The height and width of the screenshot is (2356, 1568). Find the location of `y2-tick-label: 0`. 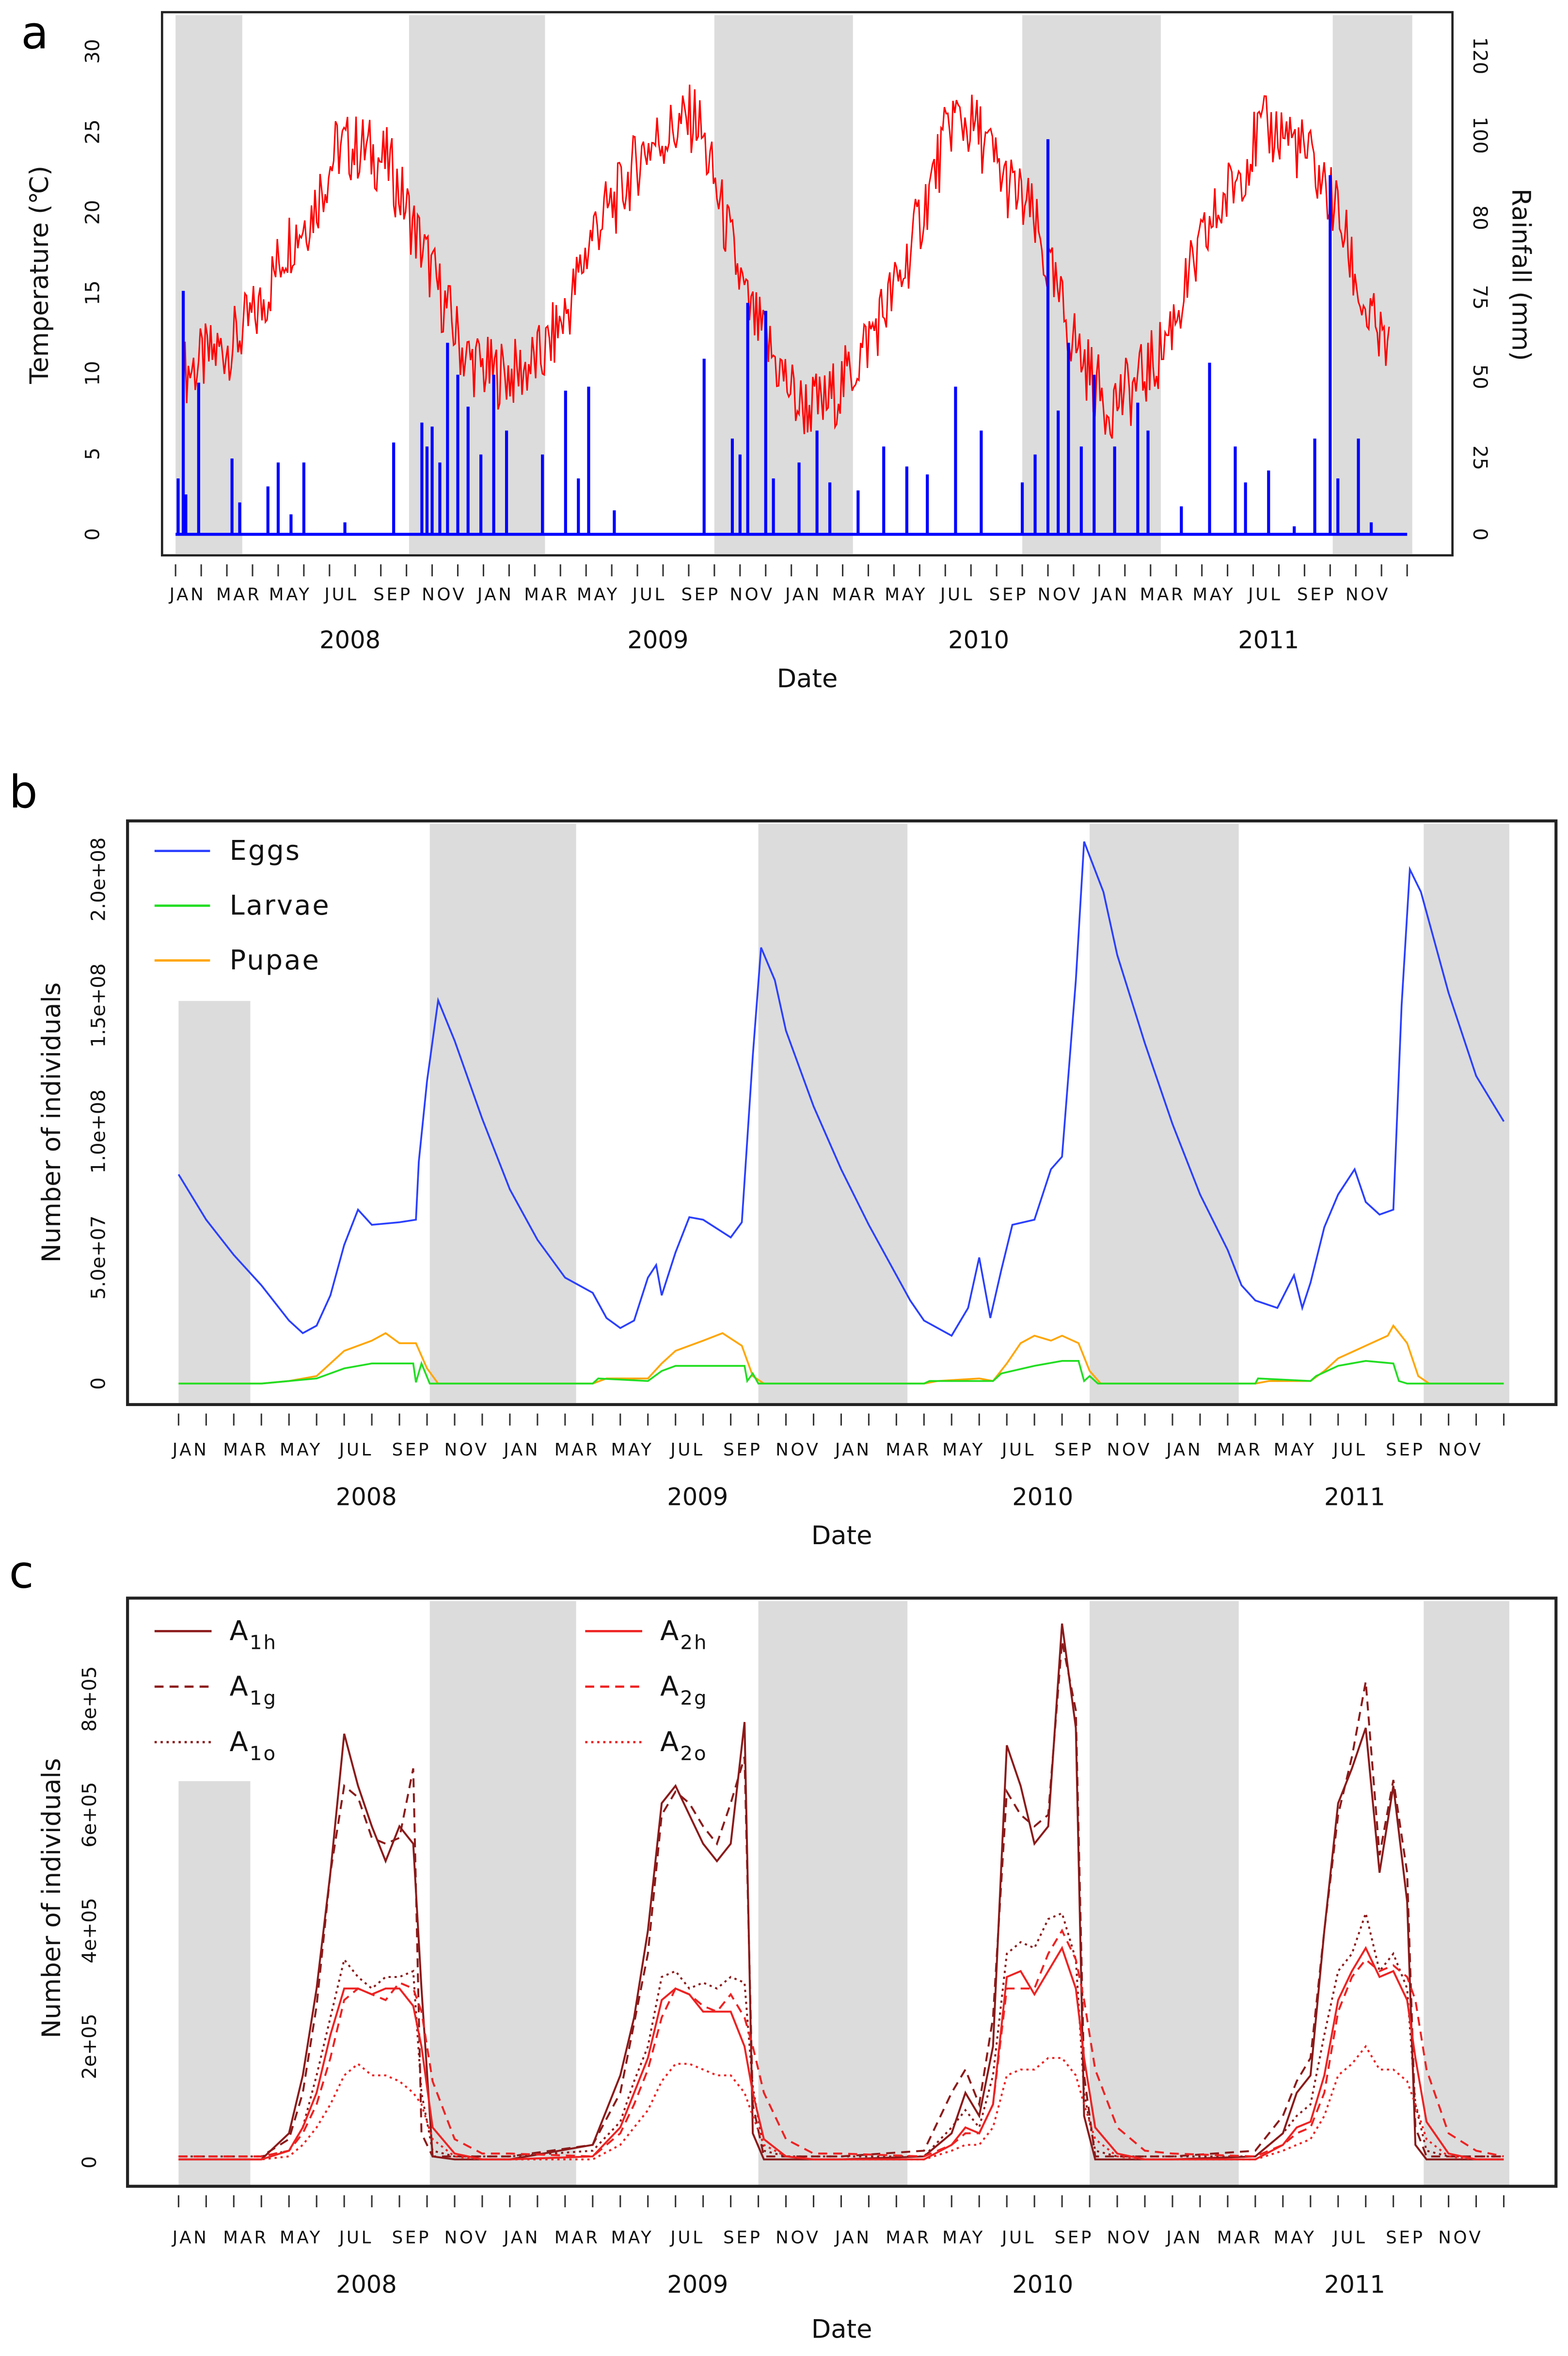

y2-tick-label: 0 is located at coordinates (1480, 534).